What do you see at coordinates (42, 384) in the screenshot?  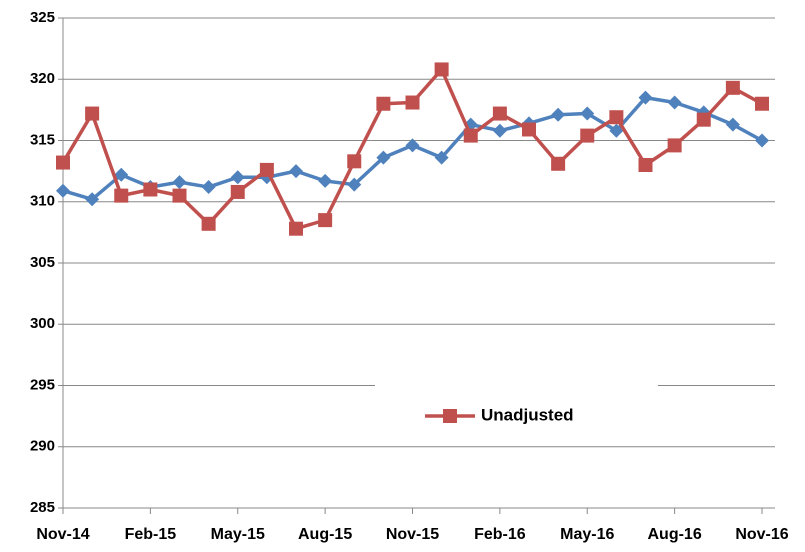 I see `y-tick-label: 295` at bounding box center [42, 384].